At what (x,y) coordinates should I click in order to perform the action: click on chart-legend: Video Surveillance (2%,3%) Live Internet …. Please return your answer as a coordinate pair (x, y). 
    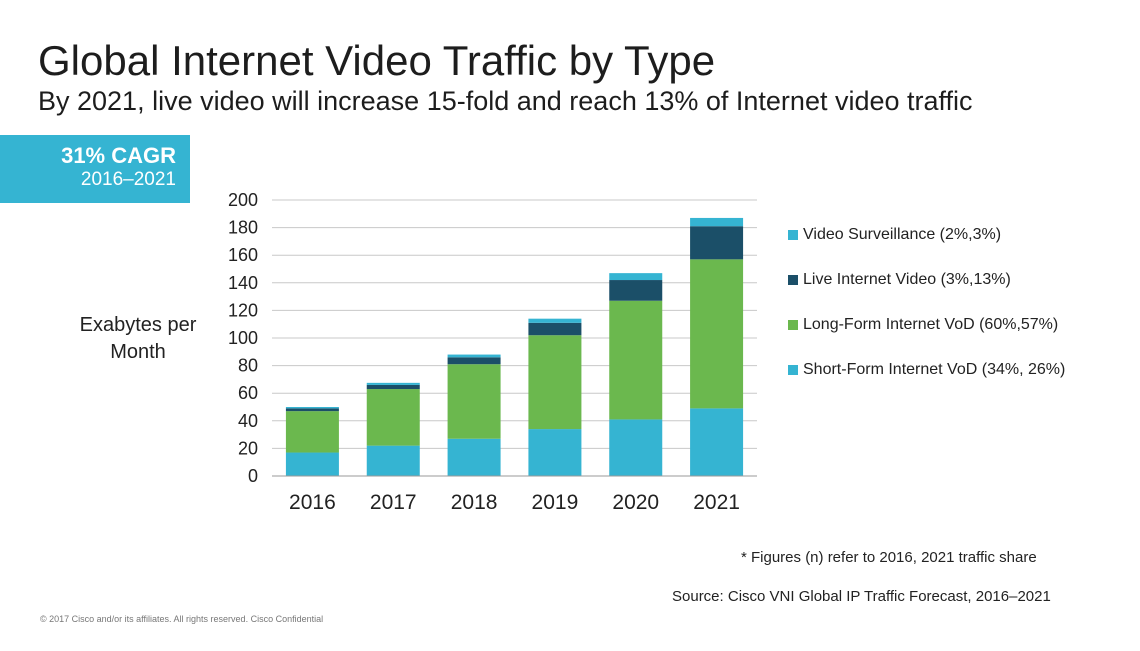
    Looking at the image, I should click on (926, 302).